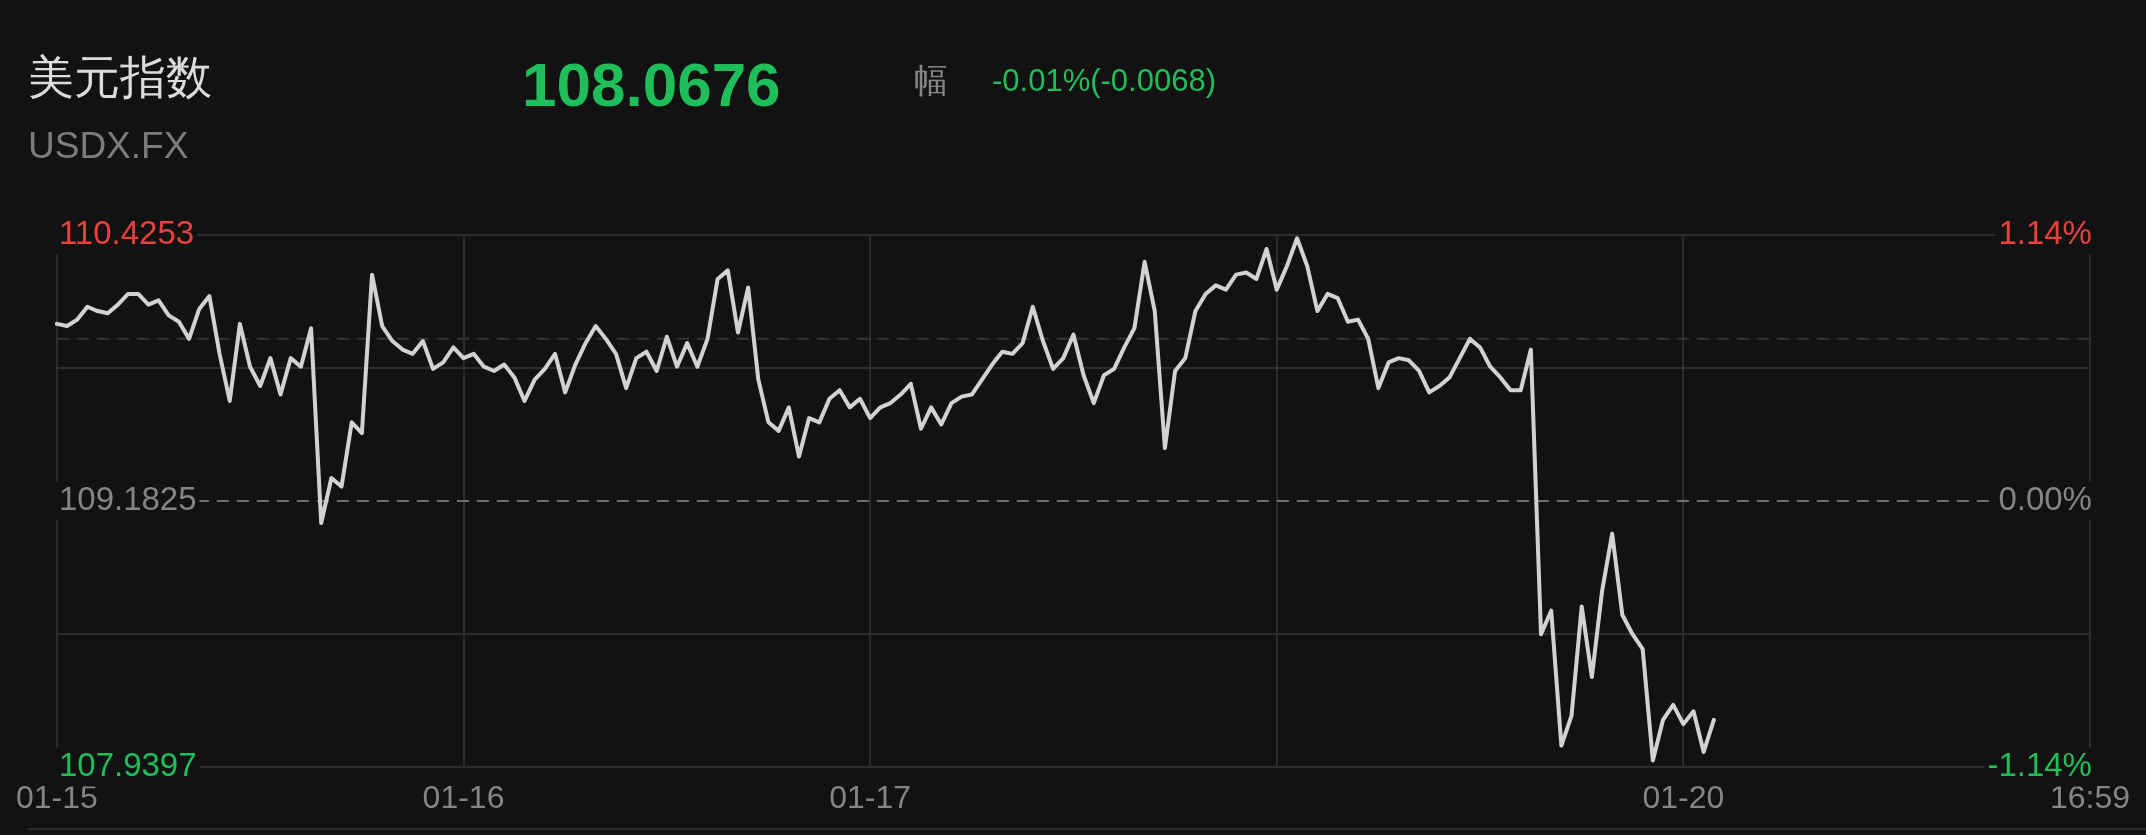  What do you see at coordinates (1104, 80) in the screenshot?
I see `text: -0.01%(-0.0068)` at bounding box center [1104, 80].